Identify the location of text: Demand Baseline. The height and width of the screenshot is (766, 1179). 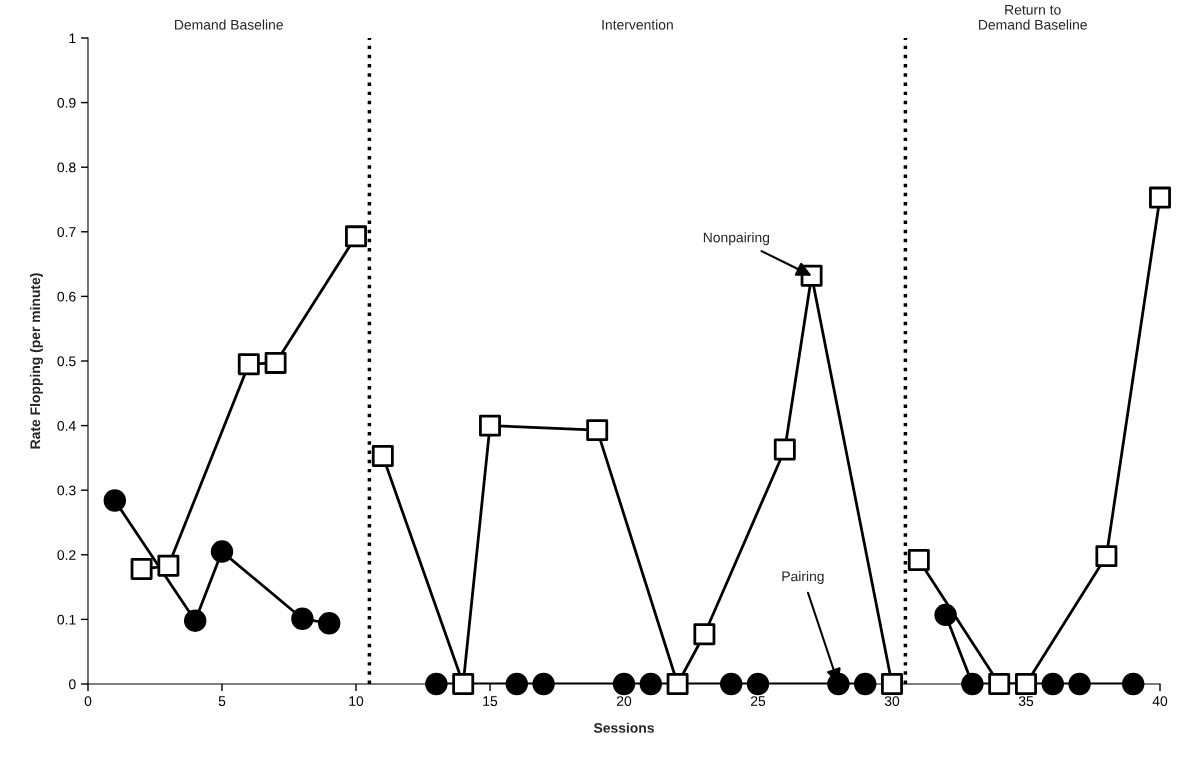
(229, 24).